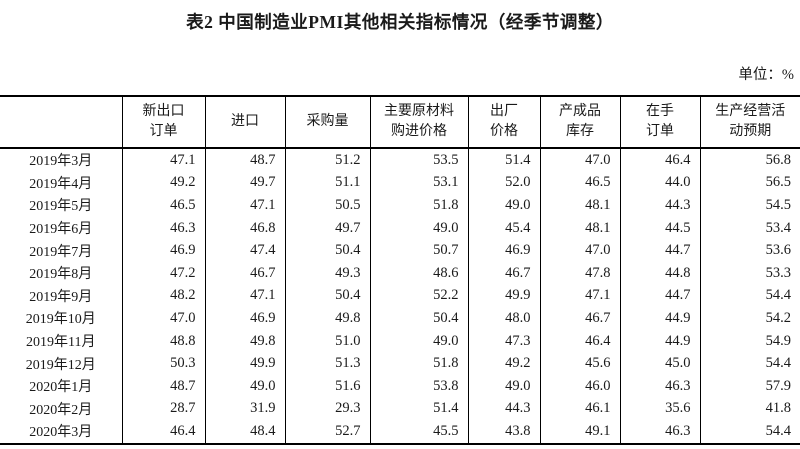 The height and width of the screenshot is (449, 800). I want to click on column-header: 出厂 价格, so click(503, 122).